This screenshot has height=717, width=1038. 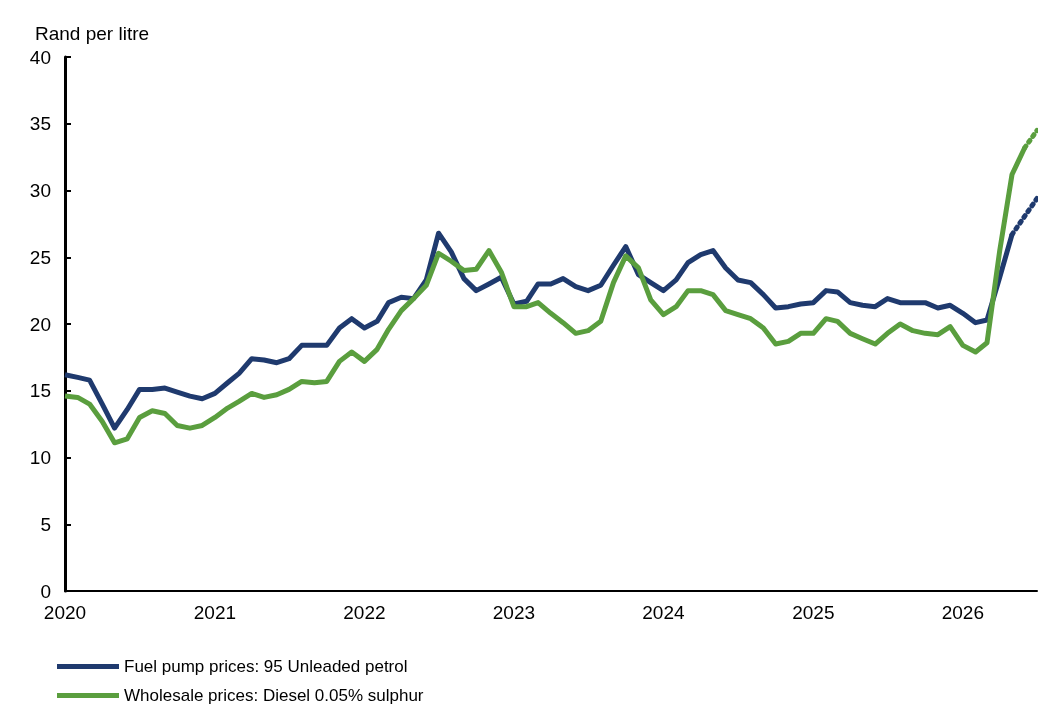 What do you see at coordinates (215, 612) in the screenshot?
I see `x-tick-label: 2021` at bounding box center [215, 612].